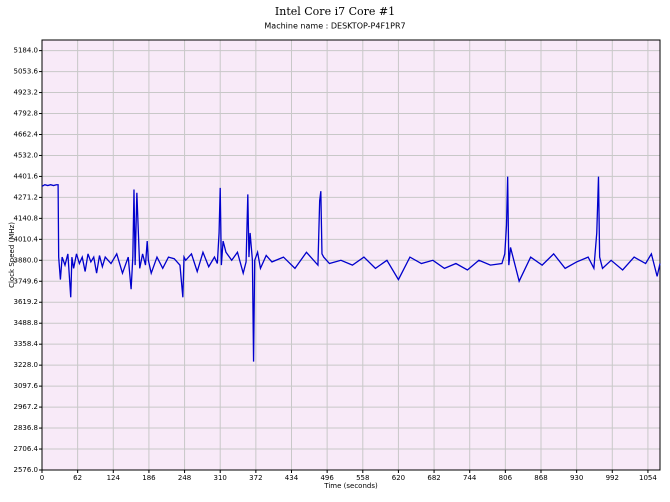 Image resolution: width=670 pixels, height=502 pixels. I want to click on chart-title: Intel Core i7 Core #1, so click(335, 11).